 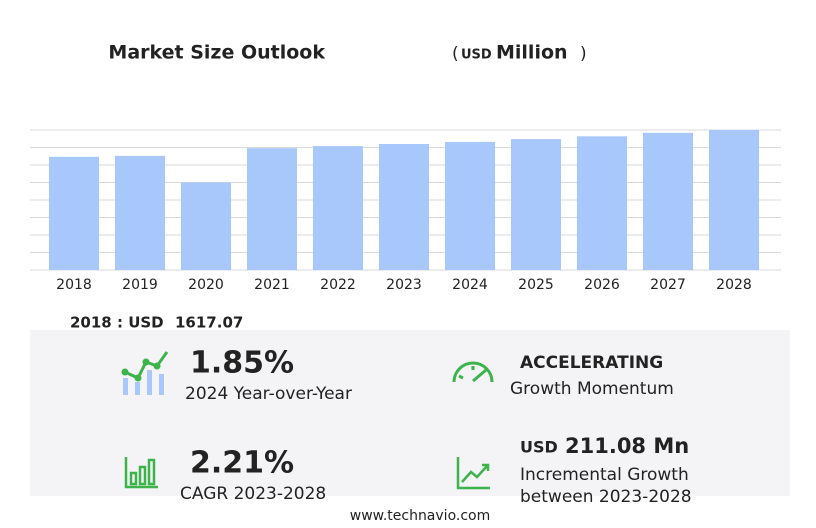 I want to click on title-paren: ), so click(x=583, y=54).